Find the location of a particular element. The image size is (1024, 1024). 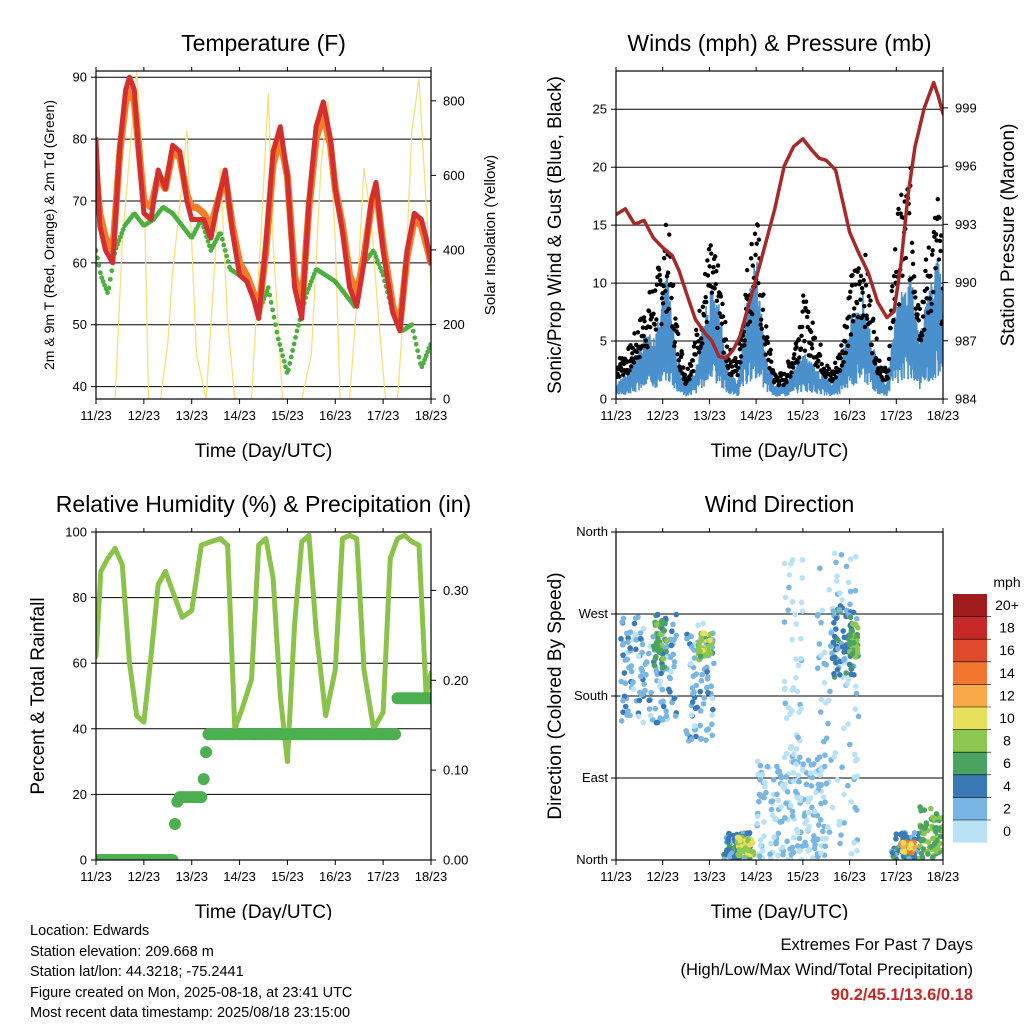

y-tick-label: North is located at coordinates (592, 531).